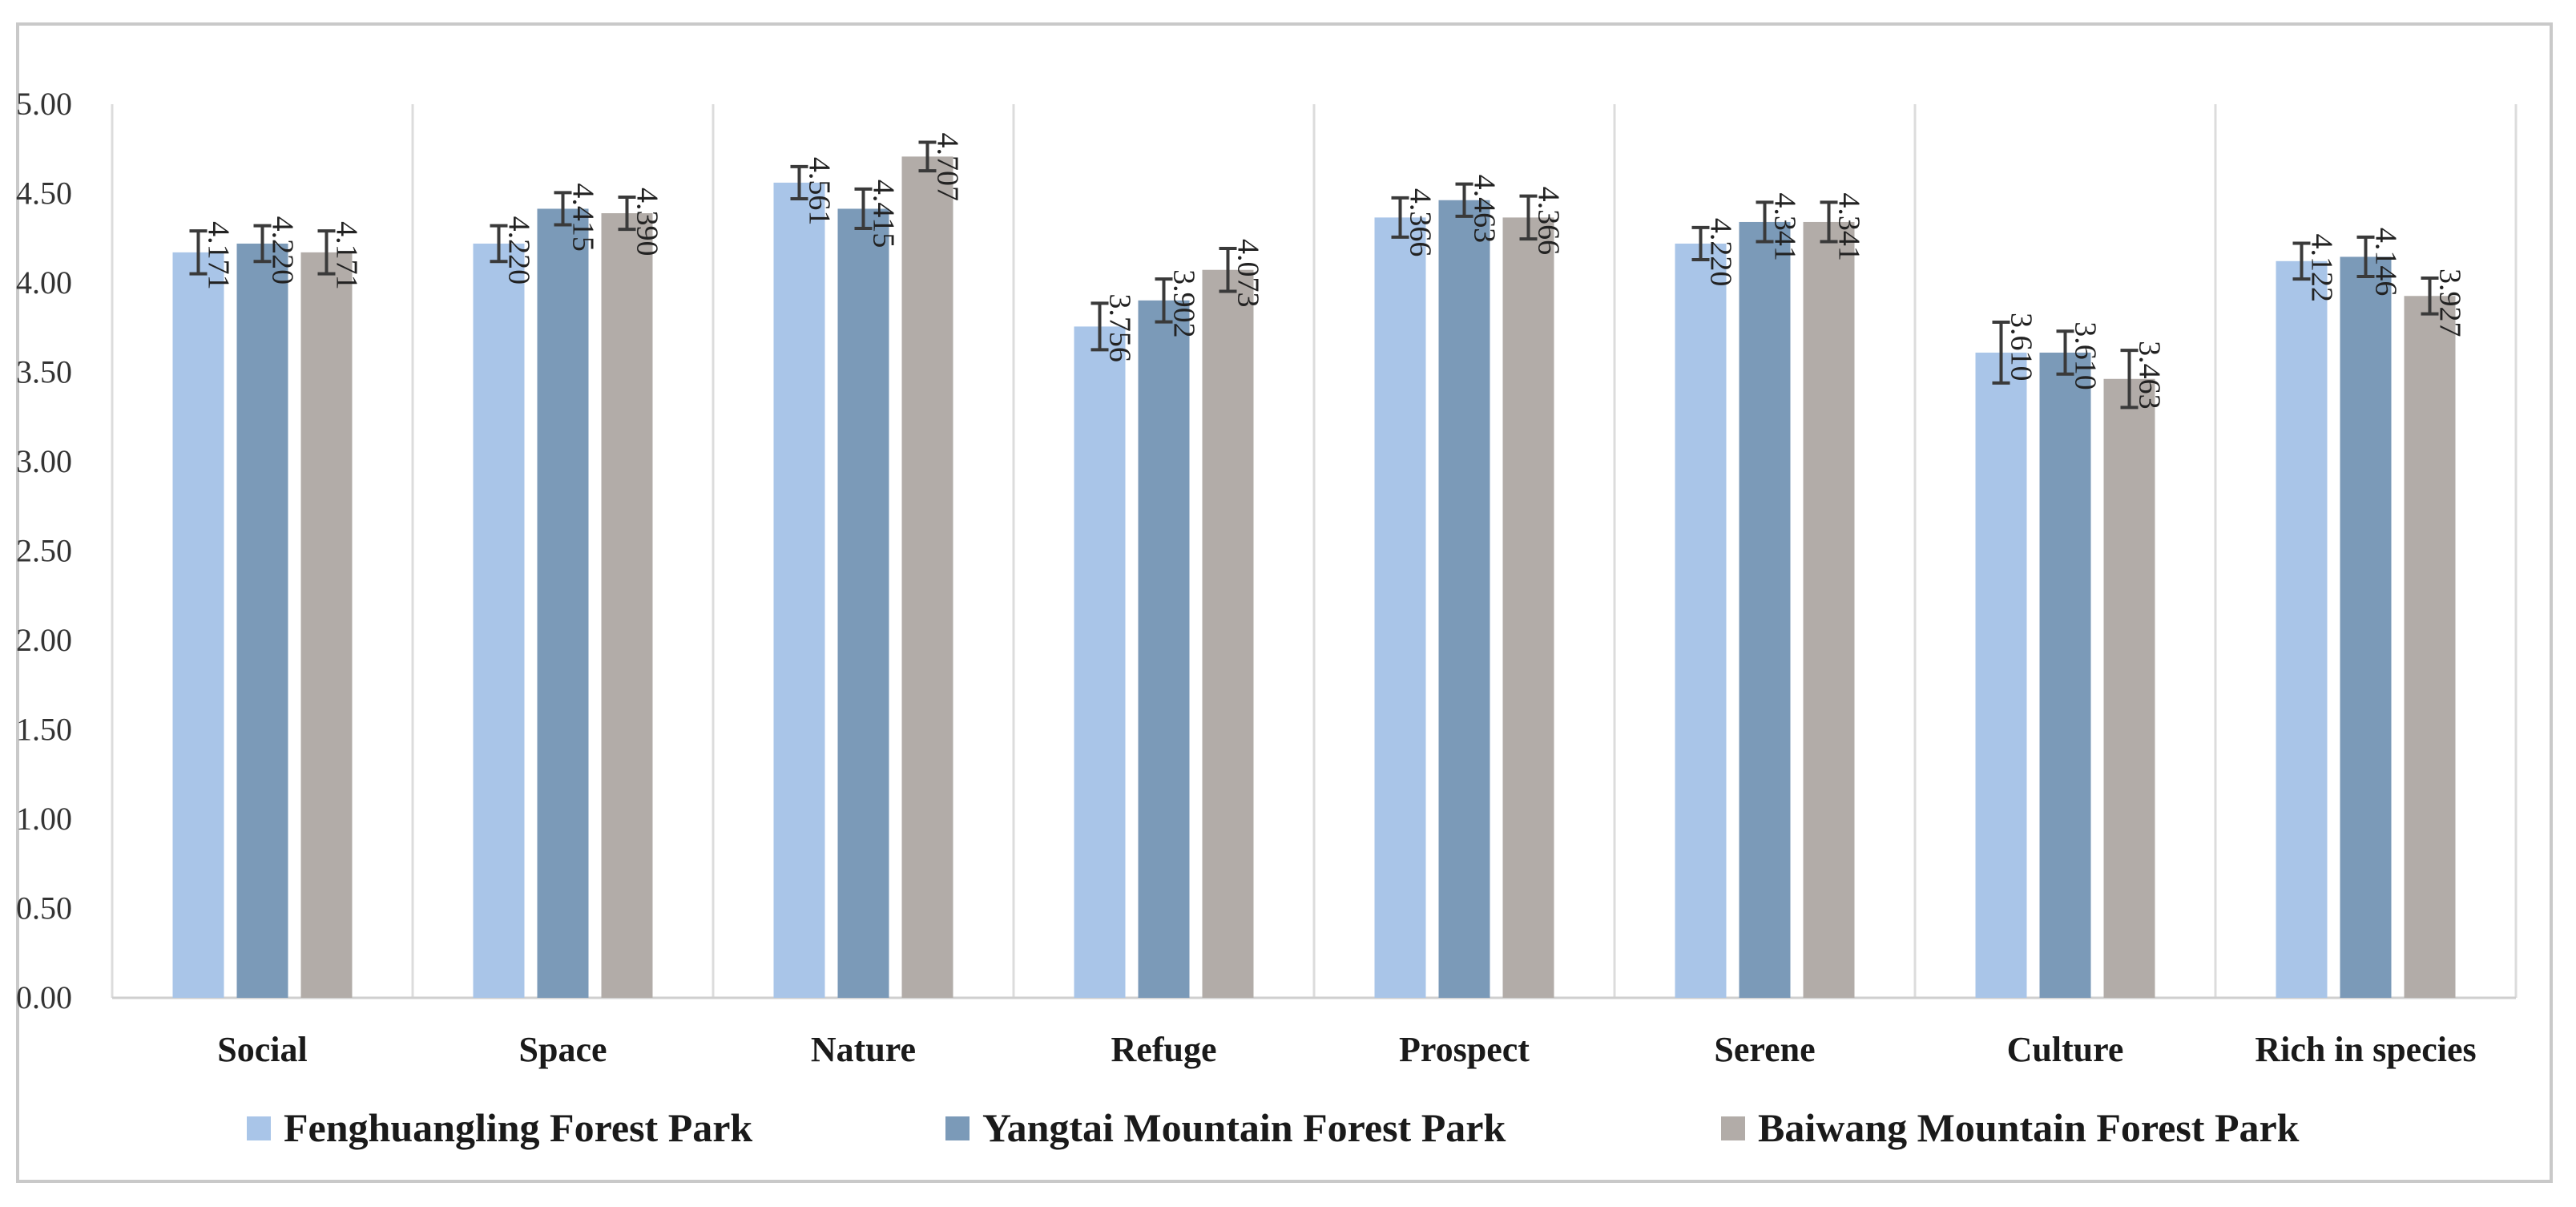 The image size is (2576, 1207). What do you see at coordinates (262, 1049) in the screenshot?
I see `x-tick-label: Social` at bounding box center [262, 1049].